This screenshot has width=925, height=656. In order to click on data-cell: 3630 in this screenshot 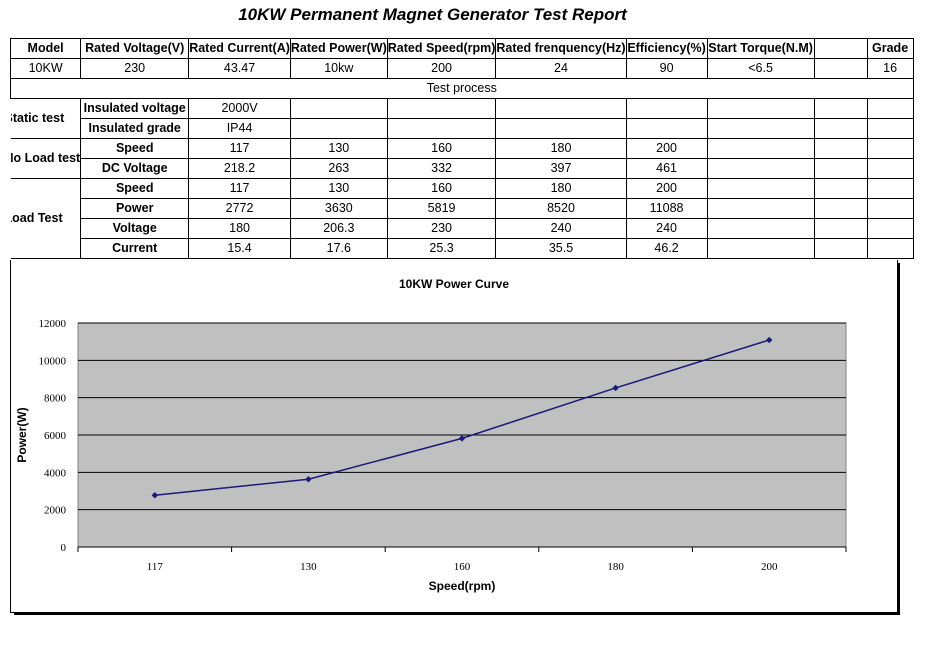, I will do `click(338, 208)`.